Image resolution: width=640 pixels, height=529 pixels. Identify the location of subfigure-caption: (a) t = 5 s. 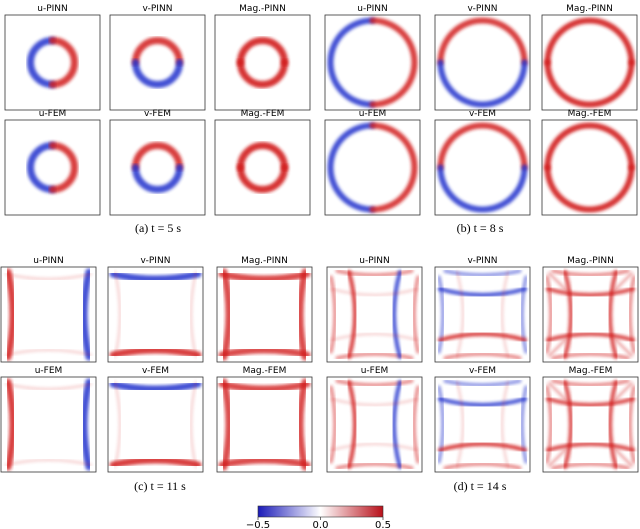
(158, 228).